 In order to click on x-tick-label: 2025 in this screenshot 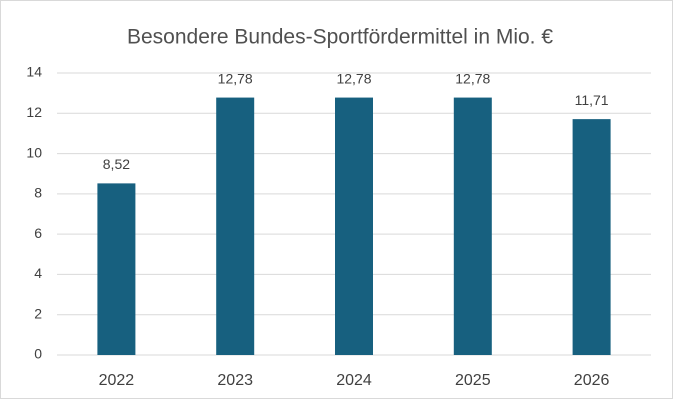, I will do `click(473, 380)`.